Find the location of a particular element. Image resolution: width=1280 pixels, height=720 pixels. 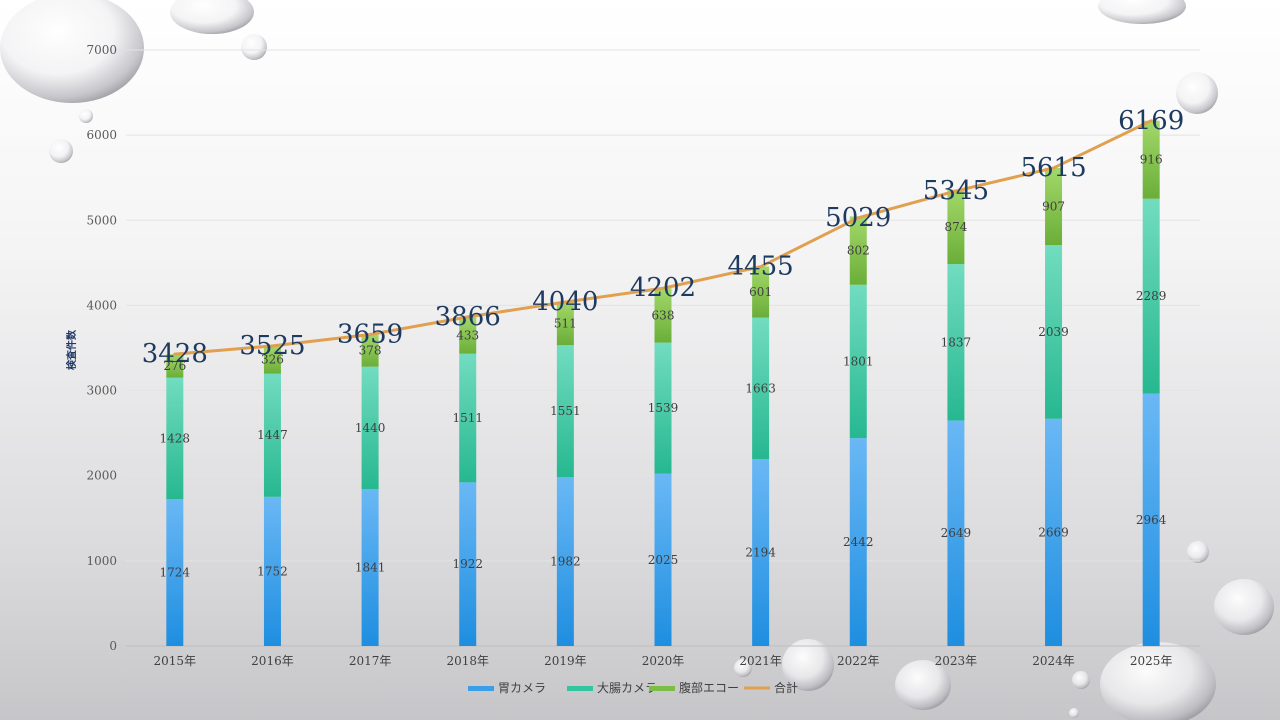

data-label: 2194 is located at coordinates (760, 553).